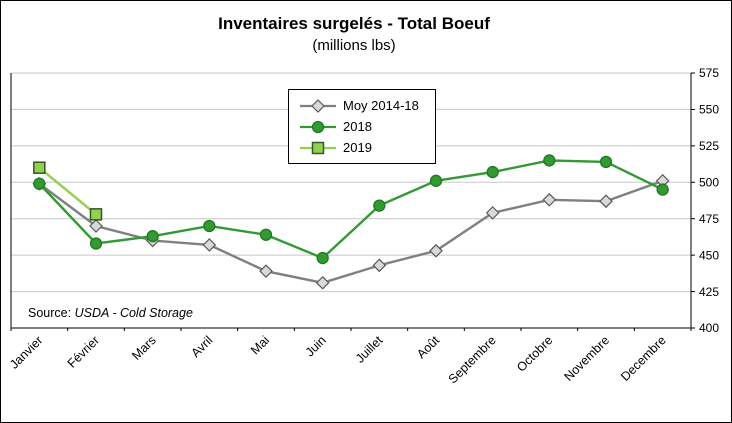 This screenshot has height=423, width=732. Describe the element at coordinates (709, 146) in the screenshot. I see `y-axis-label: 525` at that location.